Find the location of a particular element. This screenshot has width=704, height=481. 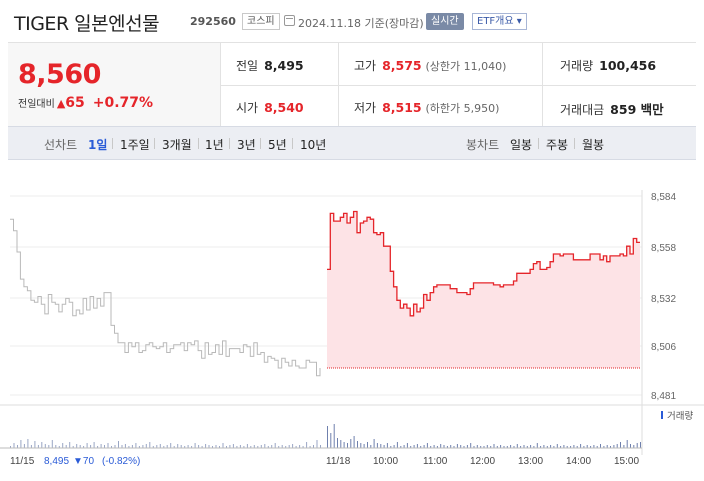

tab-weekly: 주봉 is located at coordinates (557, 145).